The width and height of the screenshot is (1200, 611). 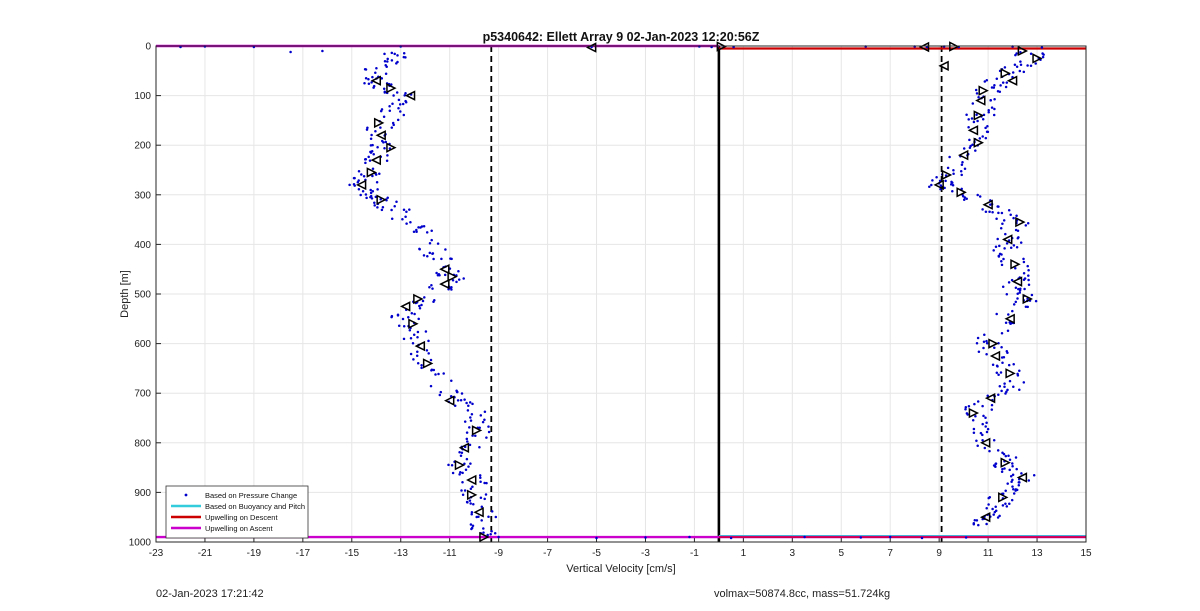 What do you see at coordinates (142, 146) in the screenshot?
I see `y-tick-label: 200` at bounding box center [142, 146].